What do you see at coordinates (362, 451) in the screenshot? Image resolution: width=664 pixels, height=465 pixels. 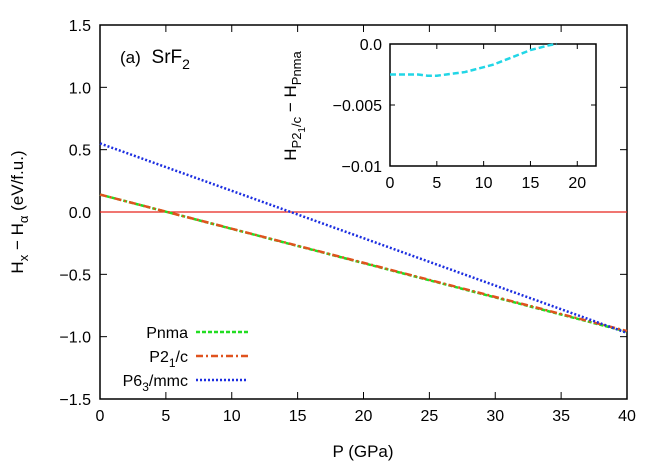 I see `x-axis-label: P (GPa)` at bounding box center [362, 451].